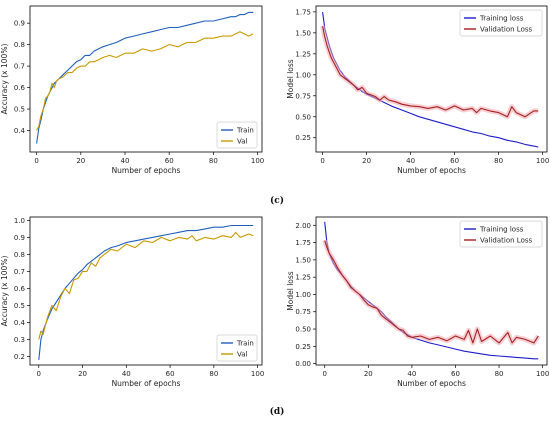  I want to click on y-tick-label: 0.00, so click(303, 364).